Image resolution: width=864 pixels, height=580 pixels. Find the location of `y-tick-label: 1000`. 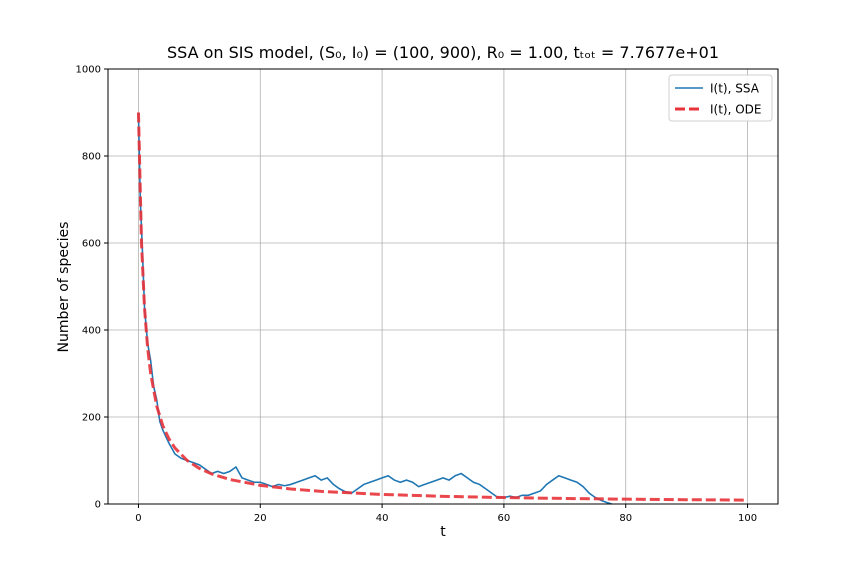

y-tick-label: 1000 is located at coordinates (88, 70).